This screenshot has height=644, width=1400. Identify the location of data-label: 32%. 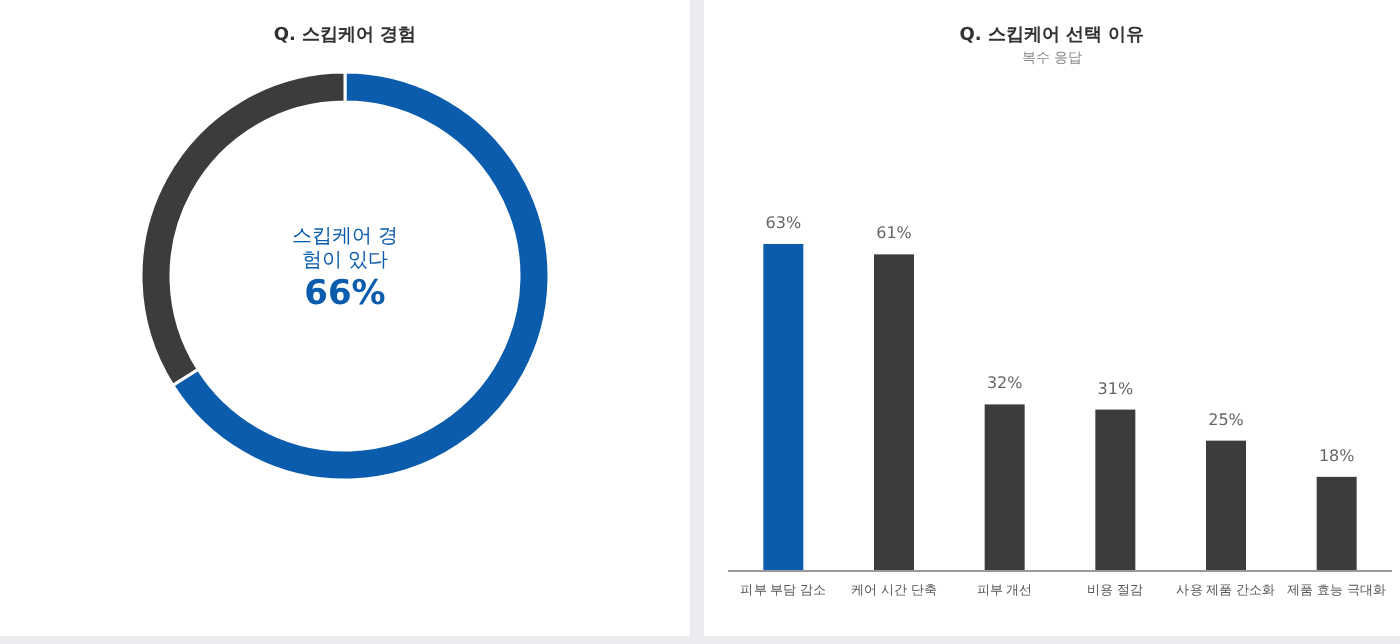
(1005, 383).